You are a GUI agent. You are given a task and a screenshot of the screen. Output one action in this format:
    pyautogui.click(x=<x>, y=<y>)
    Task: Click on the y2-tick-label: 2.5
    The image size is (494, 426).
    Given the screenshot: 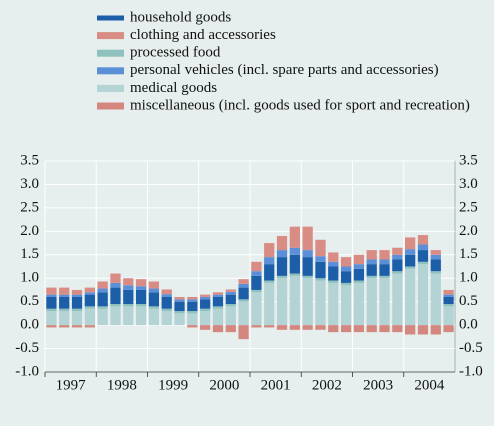 What is the action you would take?
    pyautogui.click(x=468, y=207)
    